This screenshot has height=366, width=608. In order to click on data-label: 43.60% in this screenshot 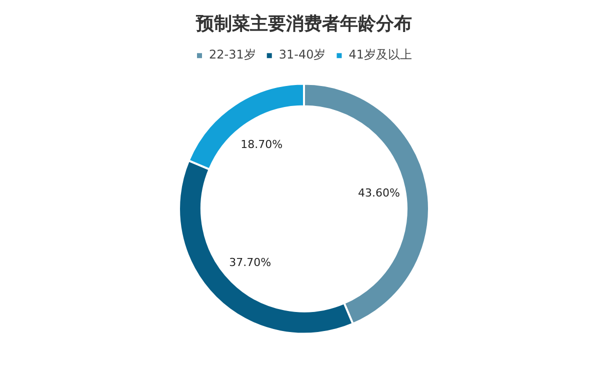, I will do `click(379, 193)`.